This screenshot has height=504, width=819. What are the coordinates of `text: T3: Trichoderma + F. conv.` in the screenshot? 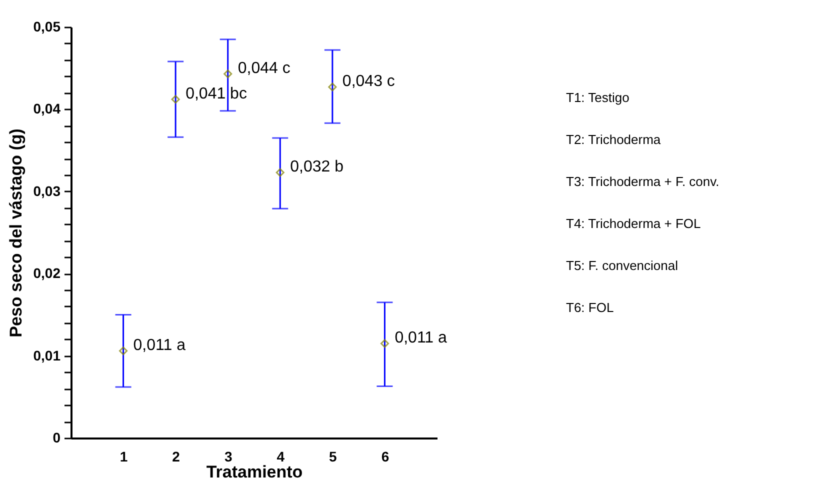 It's located at (643, 182).